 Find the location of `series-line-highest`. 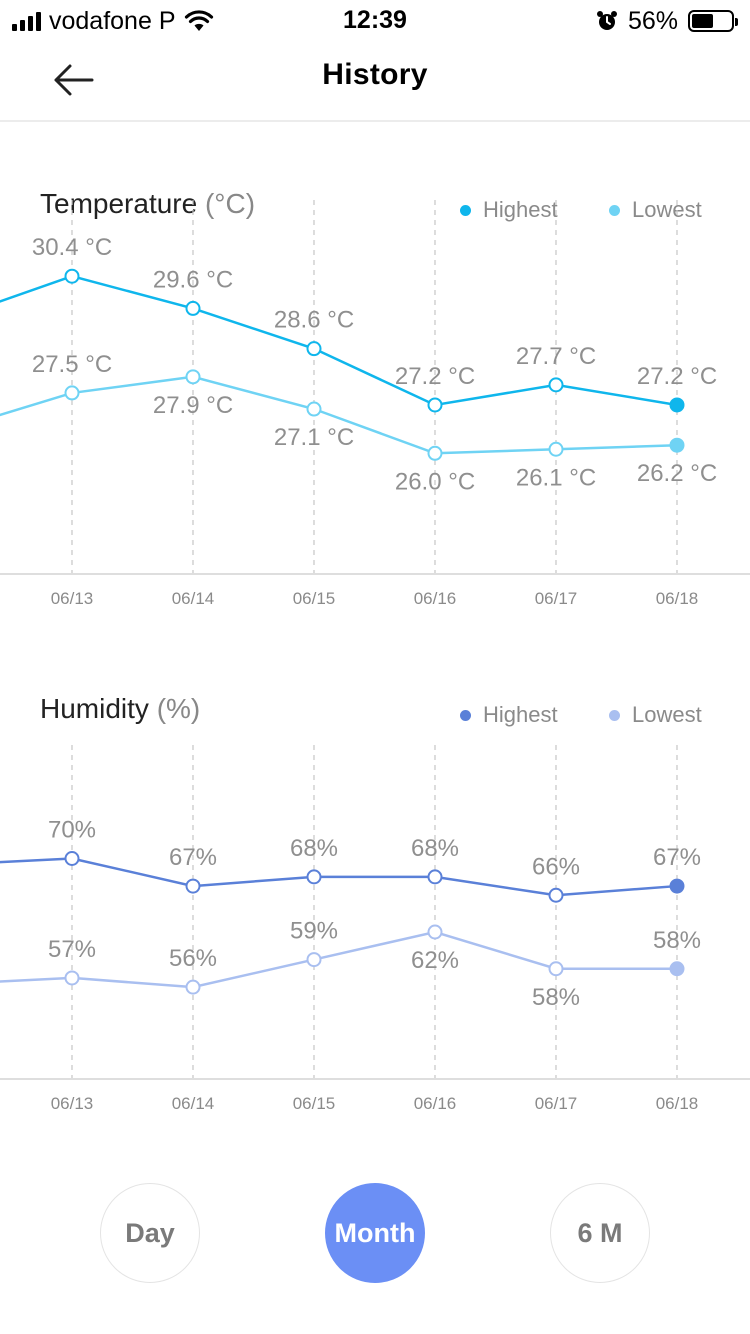

series-line-highest is located at coordinates (339, 340).